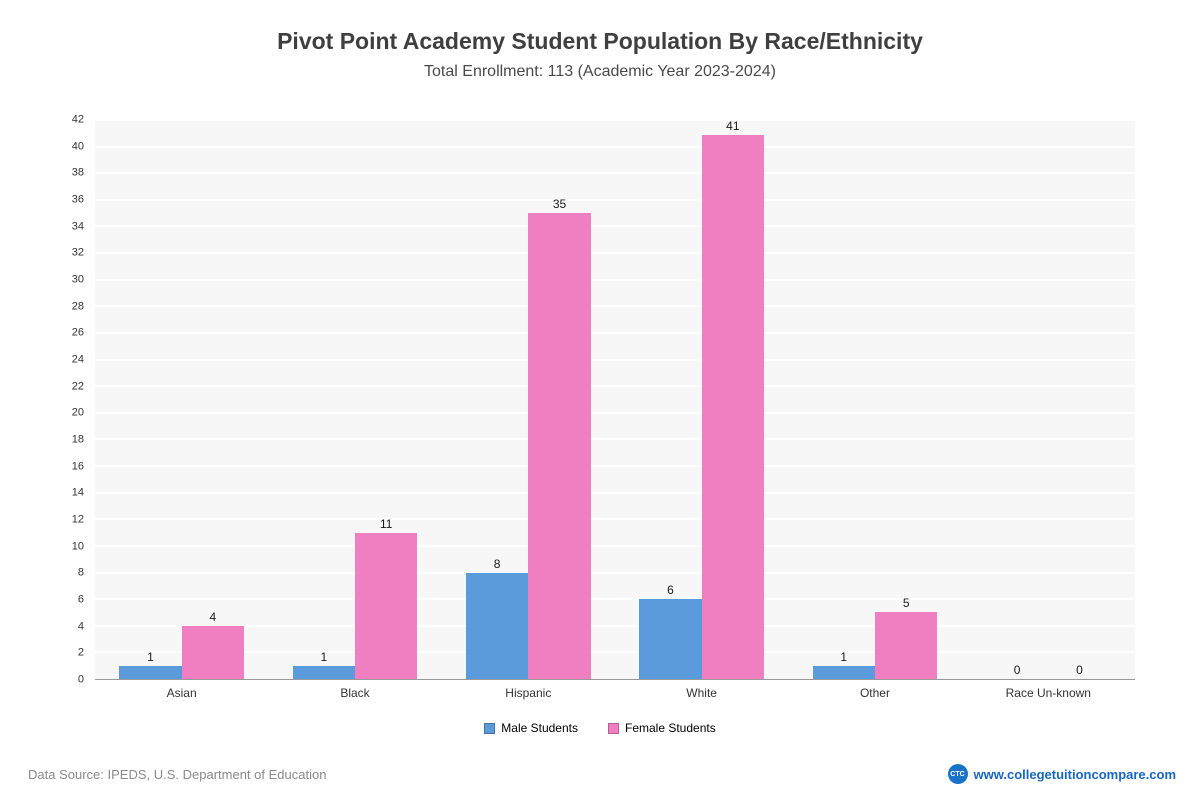  Describe the element at coordinates (957, 774) in the screenshot. I see `ctc-logo-icon: CTC` at that location.